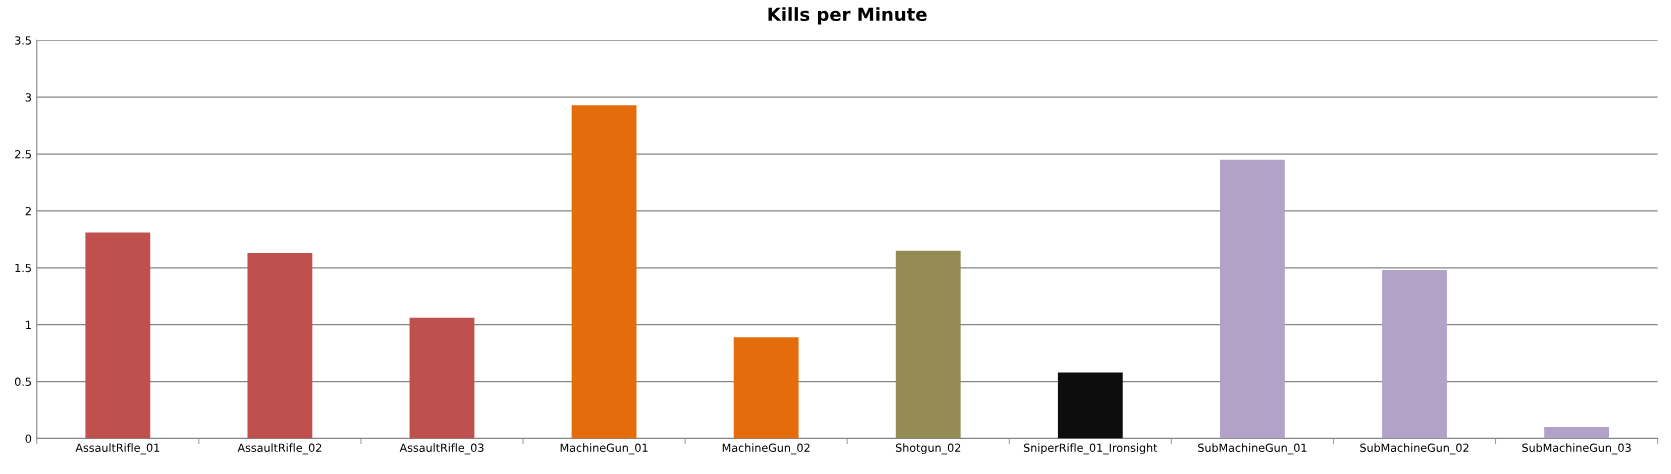 Image resolution: width=1671 pixels, height=474 pixels. What do you see at coordinates (23, 268) in the screenshot?
I see `y-tick-label: 1.5` at bounding box center [23, 268].